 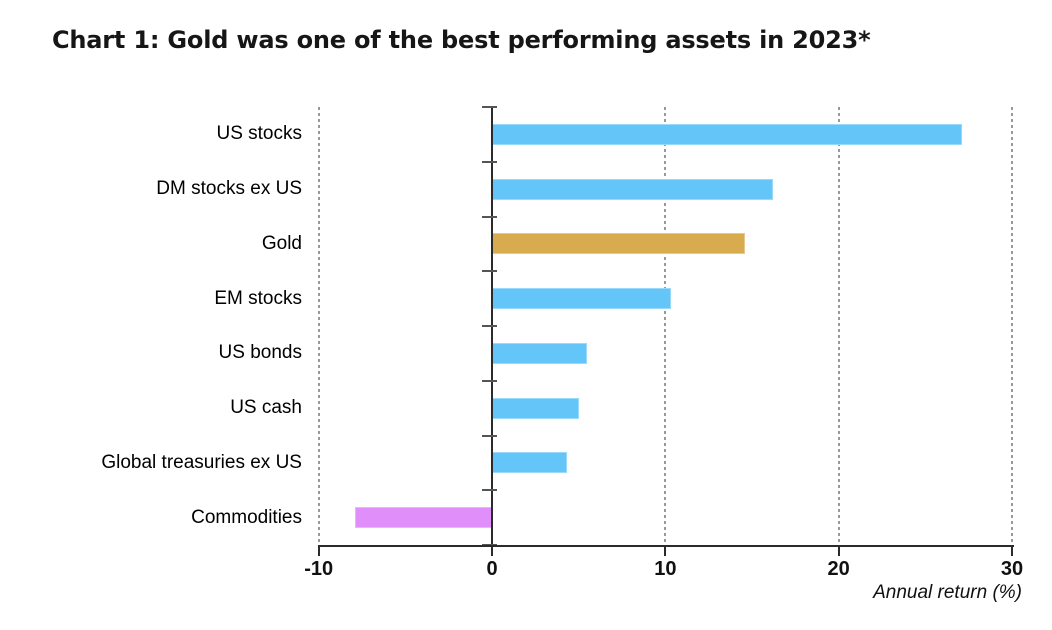 What do you see at coordinates (581, 299) in the screenshot?
I see `bar-em-stocks` at bounding box center [581, 299].